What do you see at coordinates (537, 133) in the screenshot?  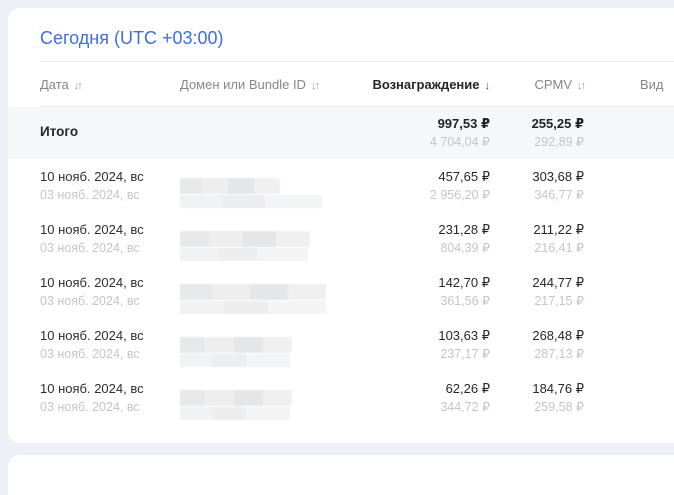 I see `totals-cpmv-cell: 255,25 ₽ 292,89 ₽` at bounding box center [537, 133].